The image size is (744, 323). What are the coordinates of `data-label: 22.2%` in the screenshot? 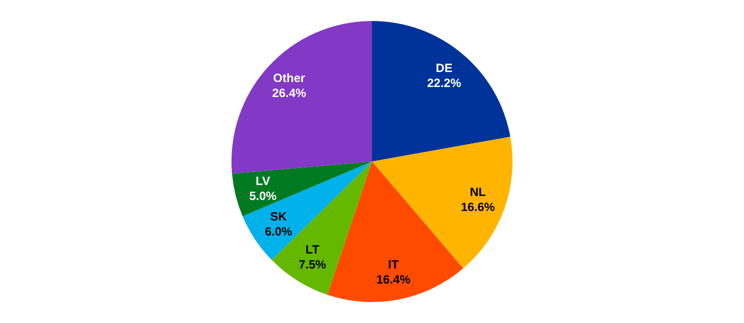 It's located at (444, 83).